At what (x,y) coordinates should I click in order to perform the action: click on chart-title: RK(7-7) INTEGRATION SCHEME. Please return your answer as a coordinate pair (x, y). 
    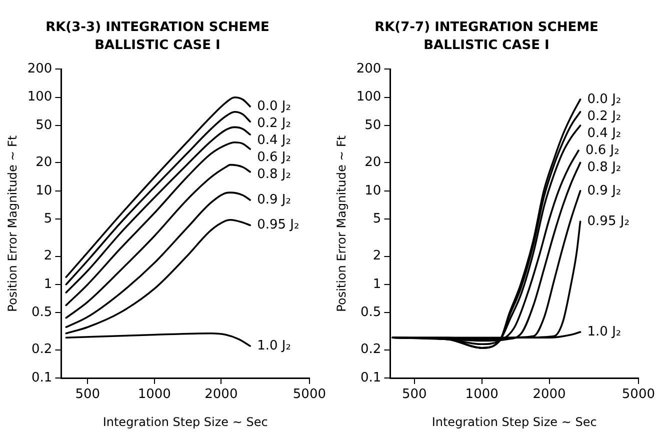
    Looking at the image, I should click on (486, 28).